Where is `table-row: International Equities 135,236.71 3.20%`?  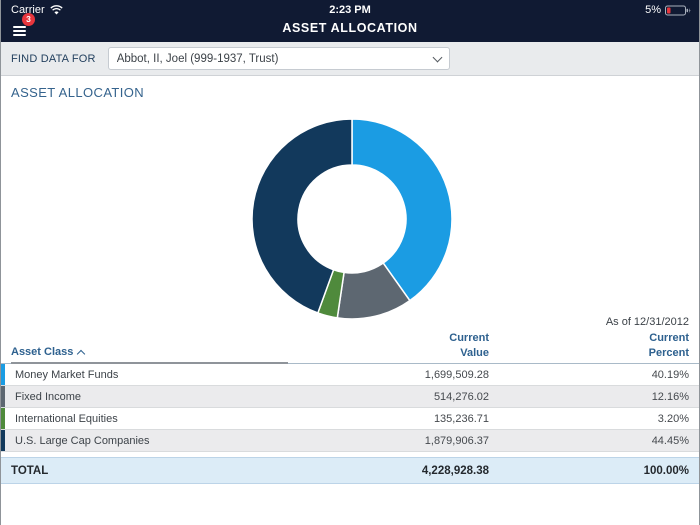 table-row: International Equities 135,236.71 3.20% is located at coordinates (350, 419).